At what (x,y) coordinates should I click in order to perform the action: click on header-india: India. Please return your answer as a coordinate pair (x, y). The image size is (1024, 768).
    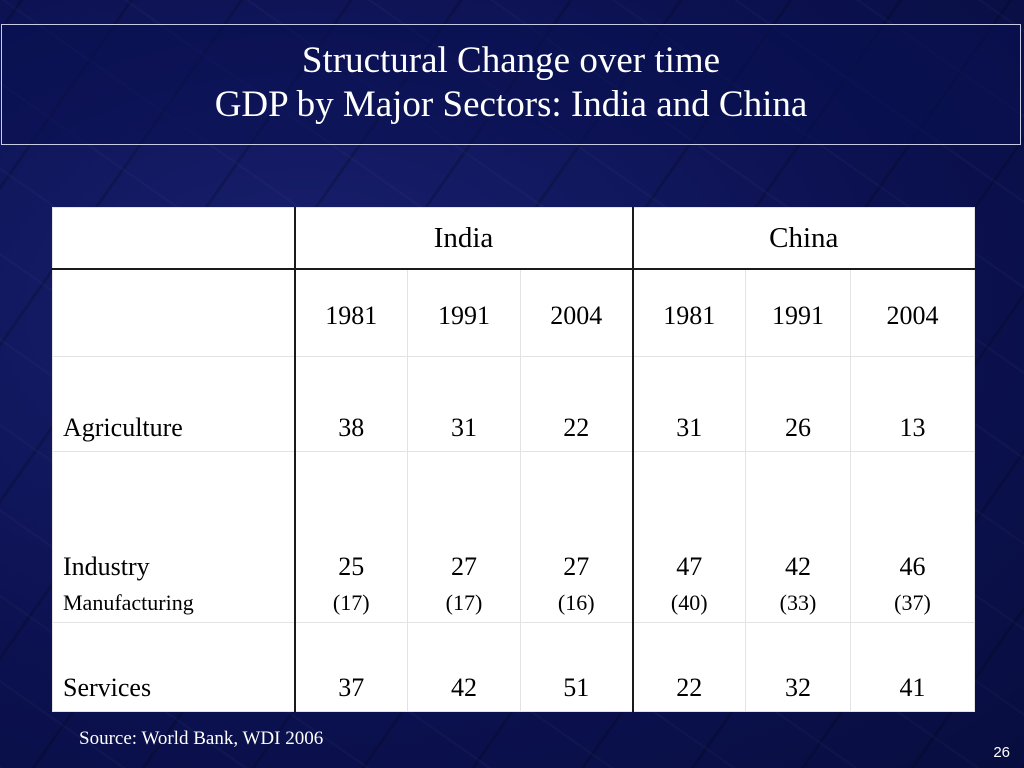
    Looking at the image, I should click on (463, 238).